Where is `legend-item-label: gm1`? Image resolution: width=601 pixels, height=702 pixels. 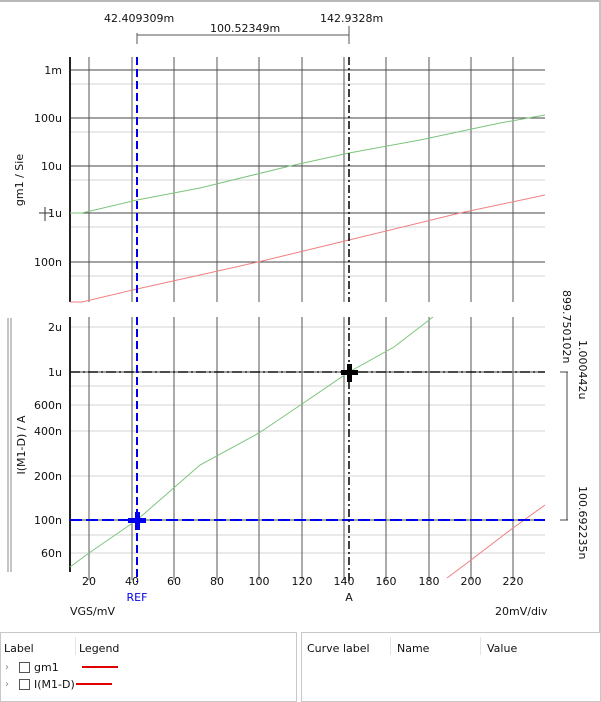
legend-item-label: gm1 is located at coordinates (46, 667).